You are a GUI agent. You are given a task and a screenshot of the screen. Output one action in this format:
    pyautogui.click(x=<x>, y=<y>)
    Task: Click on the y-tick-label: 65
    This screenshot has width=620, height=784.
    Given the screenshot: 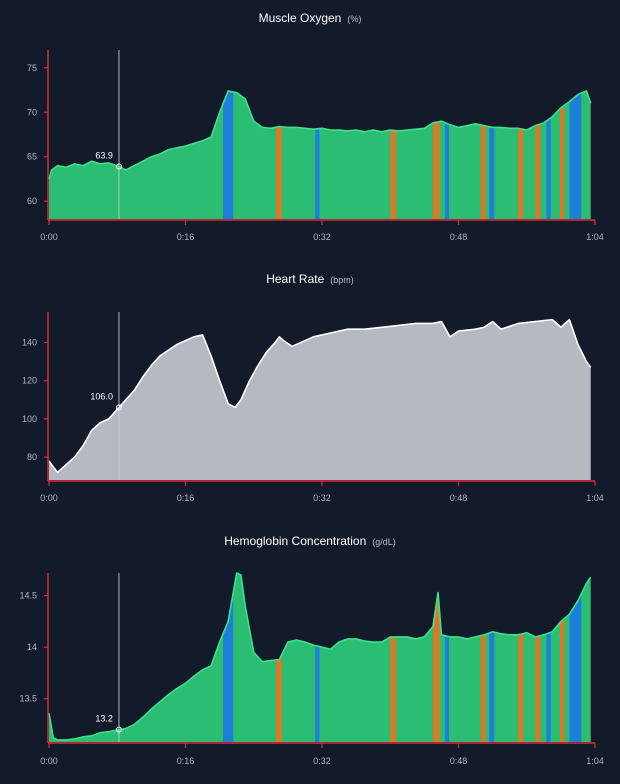 What is the action you would take?
    pyautogui.click(x=32, y=157)
    